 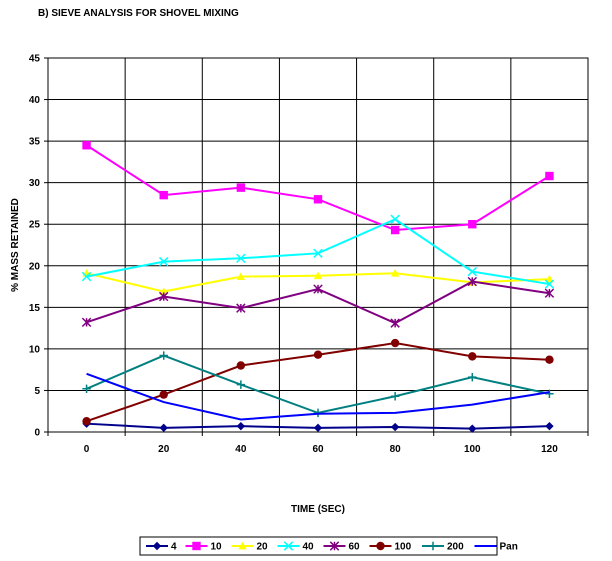 What do you see at coordinates (35, 59) in the screenshot?
I see `y-tick-label: 45` at bounding box center [35, 59].